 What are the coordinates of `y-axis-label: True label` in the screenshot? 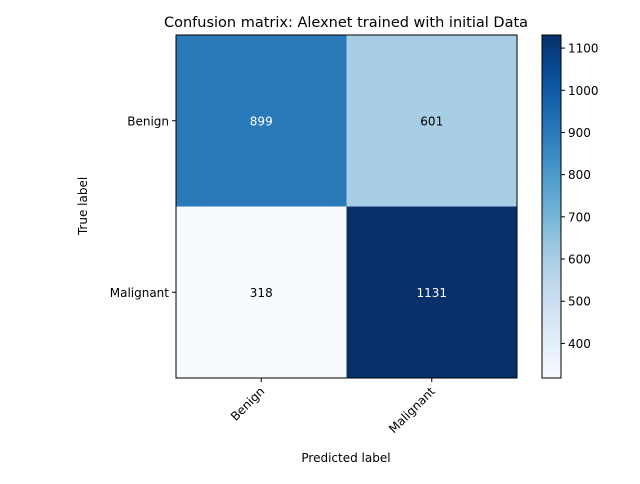 It's located at (83, 206).